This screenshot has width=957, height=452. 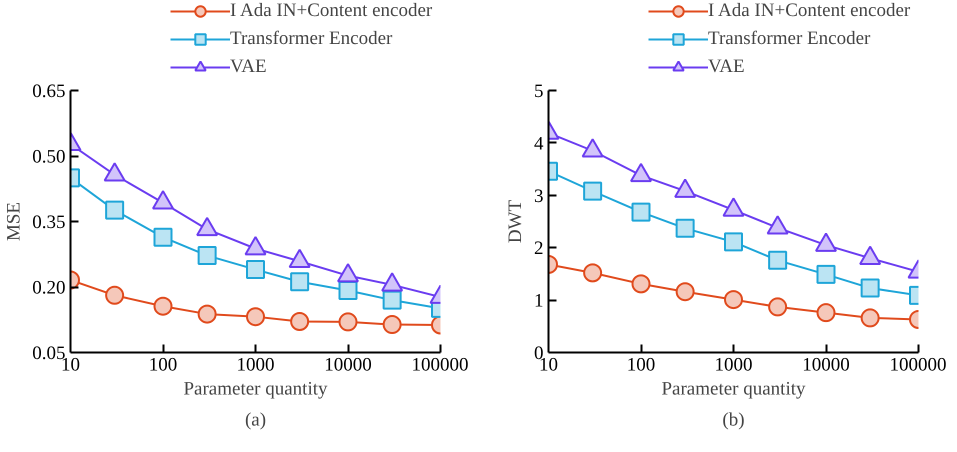 What do you see at coordinates (539, 143) in the screenshot?
I see `y-tick-label: 4` at bounding box center [539, 143].